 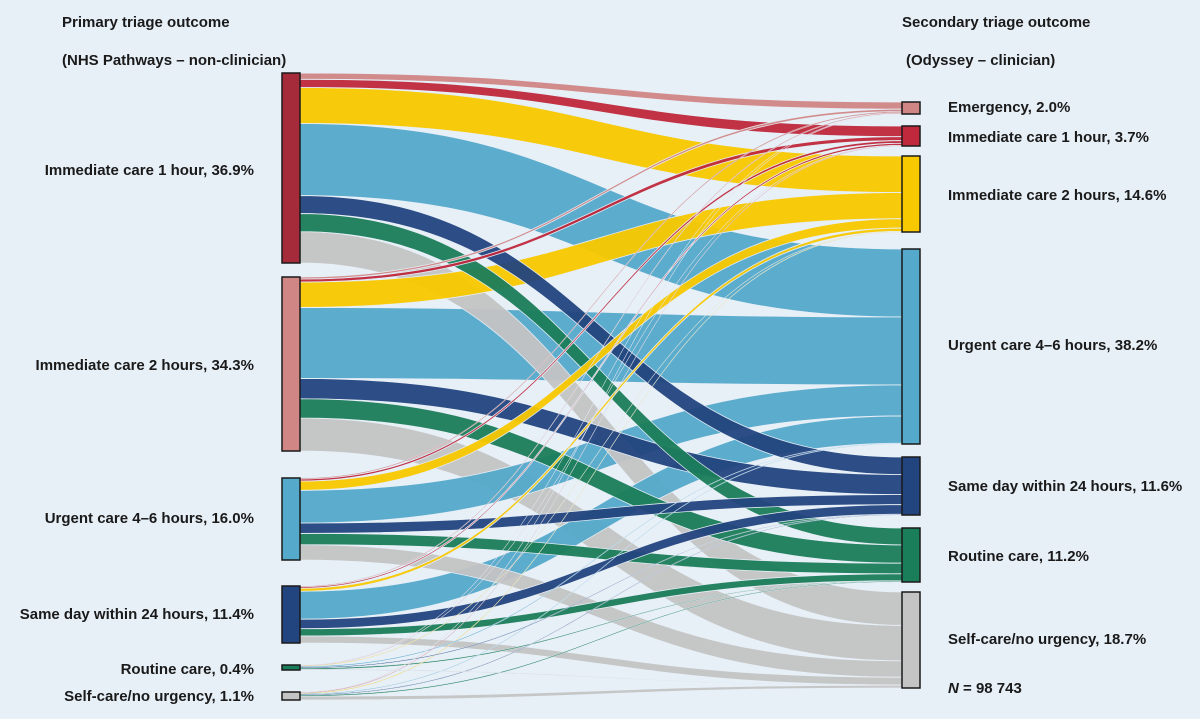 I want to click on left-node-name: Same day within 24 hours, so click(x=111, y=614).